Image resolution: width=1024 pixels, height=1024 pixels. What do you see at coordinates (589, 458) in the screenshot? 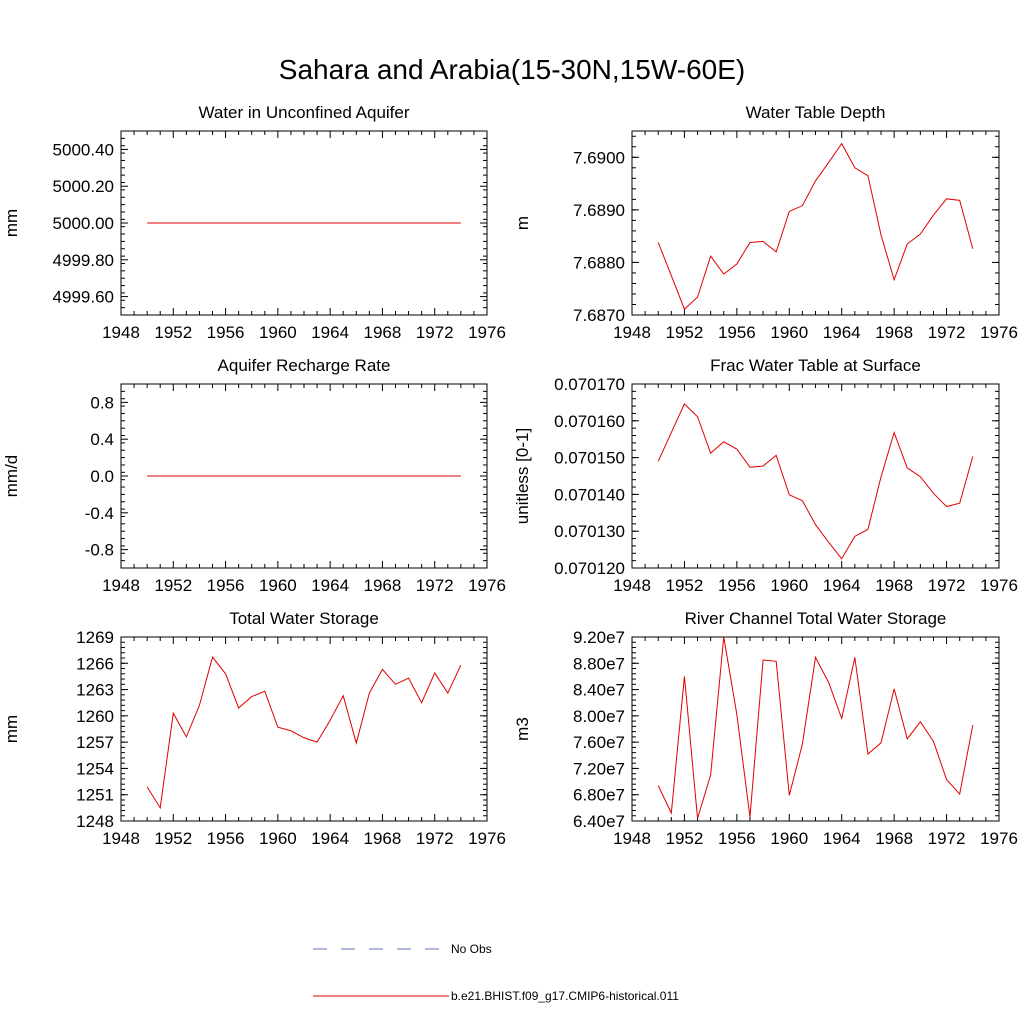
I see `y-tick-label: 0.070150` at bounding box center [589, 458].